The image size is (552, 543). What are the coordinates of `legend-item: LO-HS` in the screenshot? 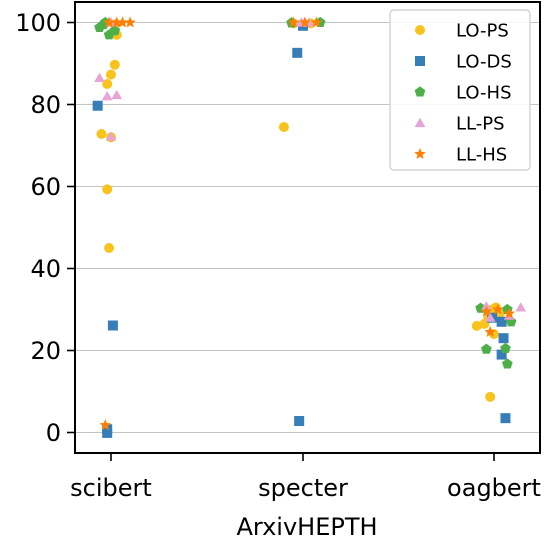 It's located at (463, 93).